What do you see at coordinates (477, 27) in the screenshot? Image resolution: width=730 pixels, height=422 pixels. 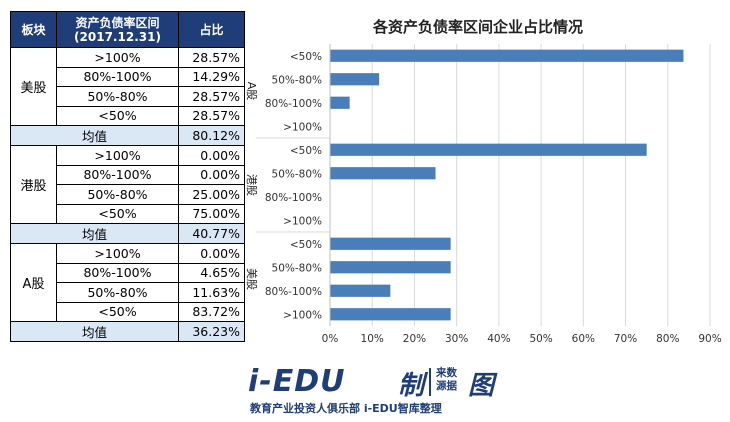 I see `chart-title: 各资产负债率区间企业占比情况` at bounding box center [477, 27].